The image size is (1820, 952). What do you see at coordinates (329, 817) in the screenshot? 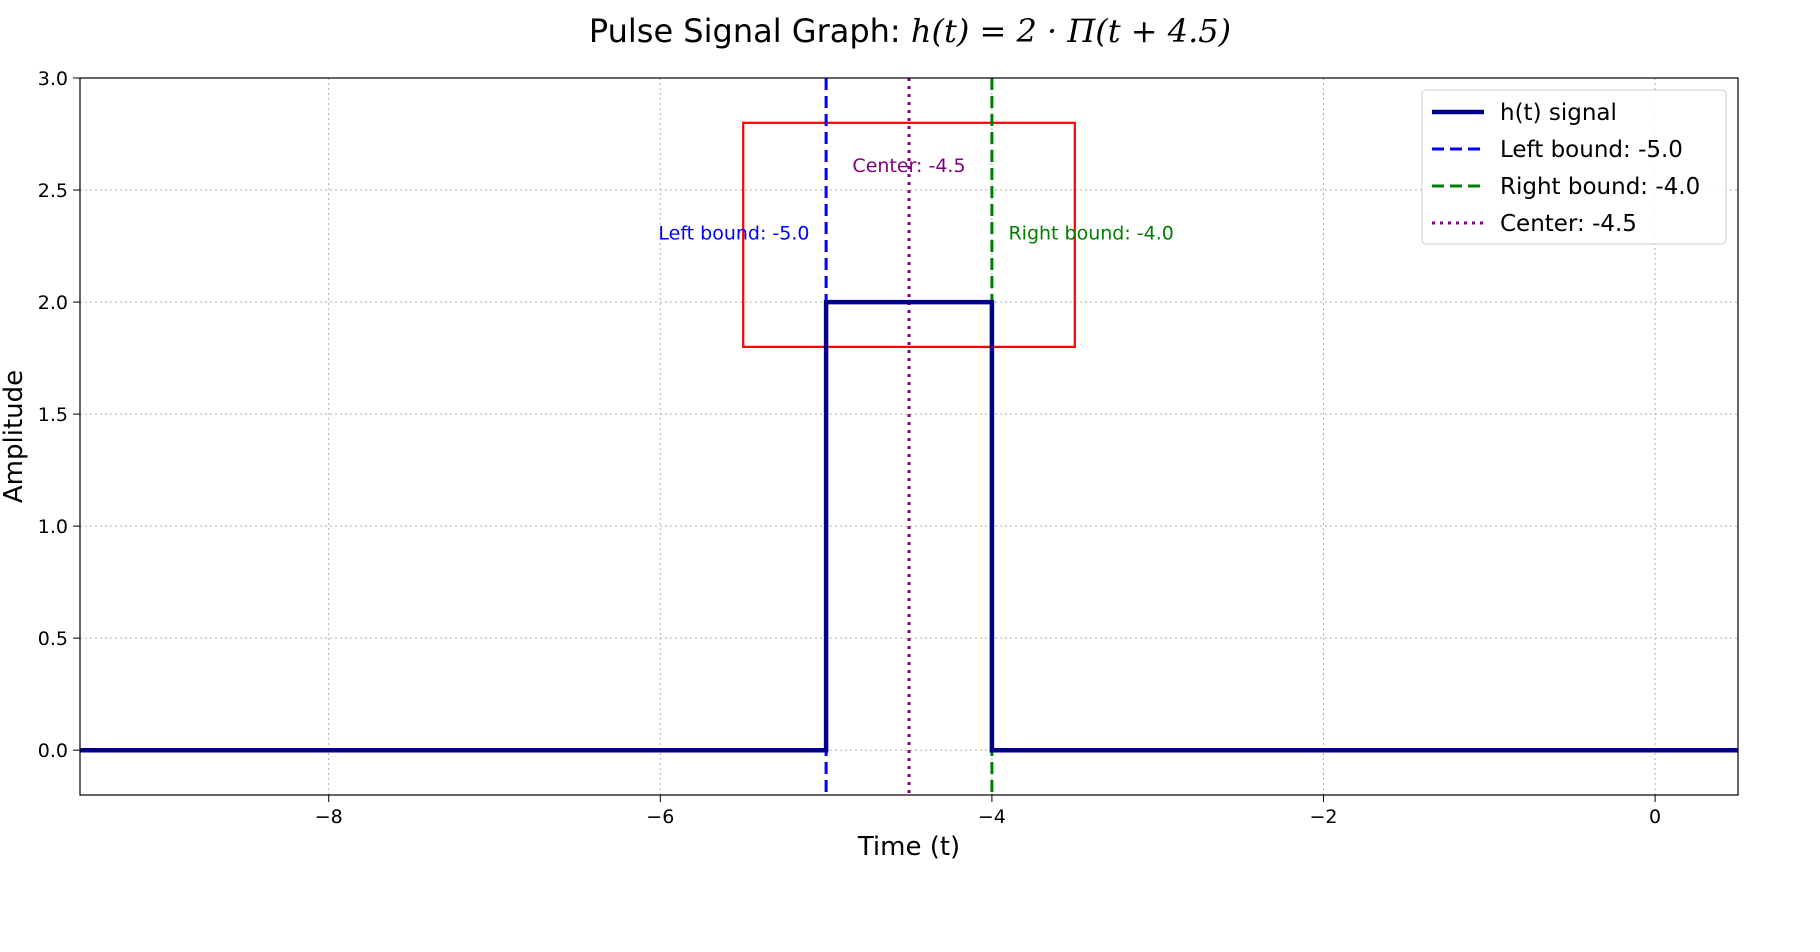
I see `x-tick-label: −8` at bounding box center [329, 817].